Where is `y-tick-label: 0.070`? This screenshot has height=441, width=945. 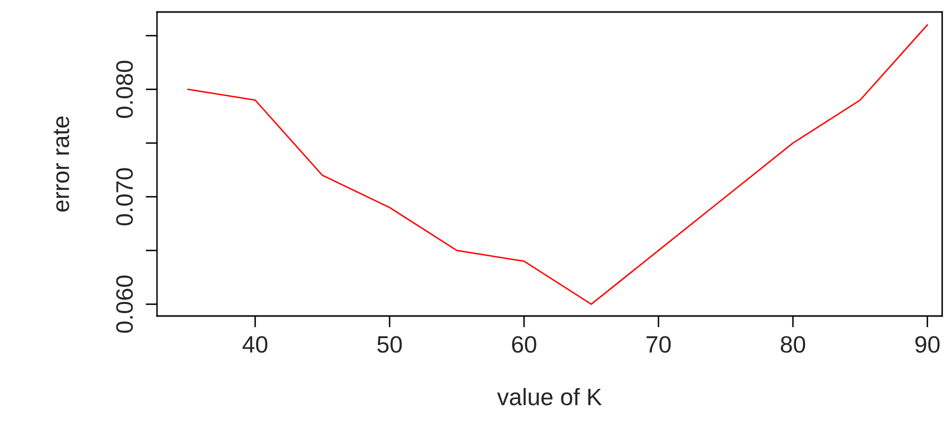 y-tick-label: 0.070 is located at coordinates (124, 197).